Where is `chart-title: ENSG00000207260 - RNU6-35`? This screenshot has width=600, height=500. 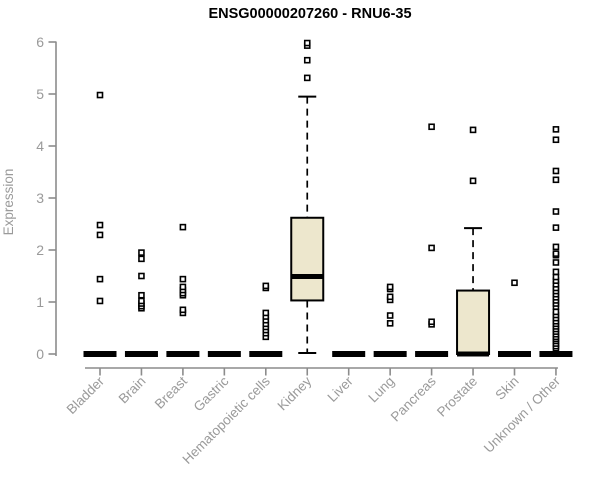
chart-title: ENSG00000207260 - RNU6-35 is located at coordinates (310, 14).